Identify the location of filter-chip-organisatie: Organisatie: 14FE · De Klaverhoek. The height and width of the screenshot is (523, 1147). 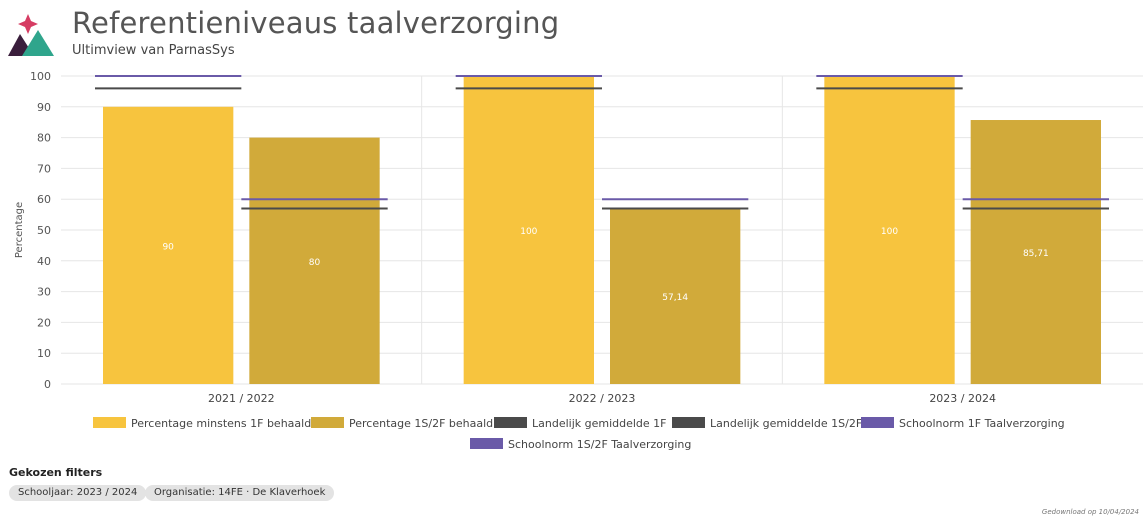
(240, 493).